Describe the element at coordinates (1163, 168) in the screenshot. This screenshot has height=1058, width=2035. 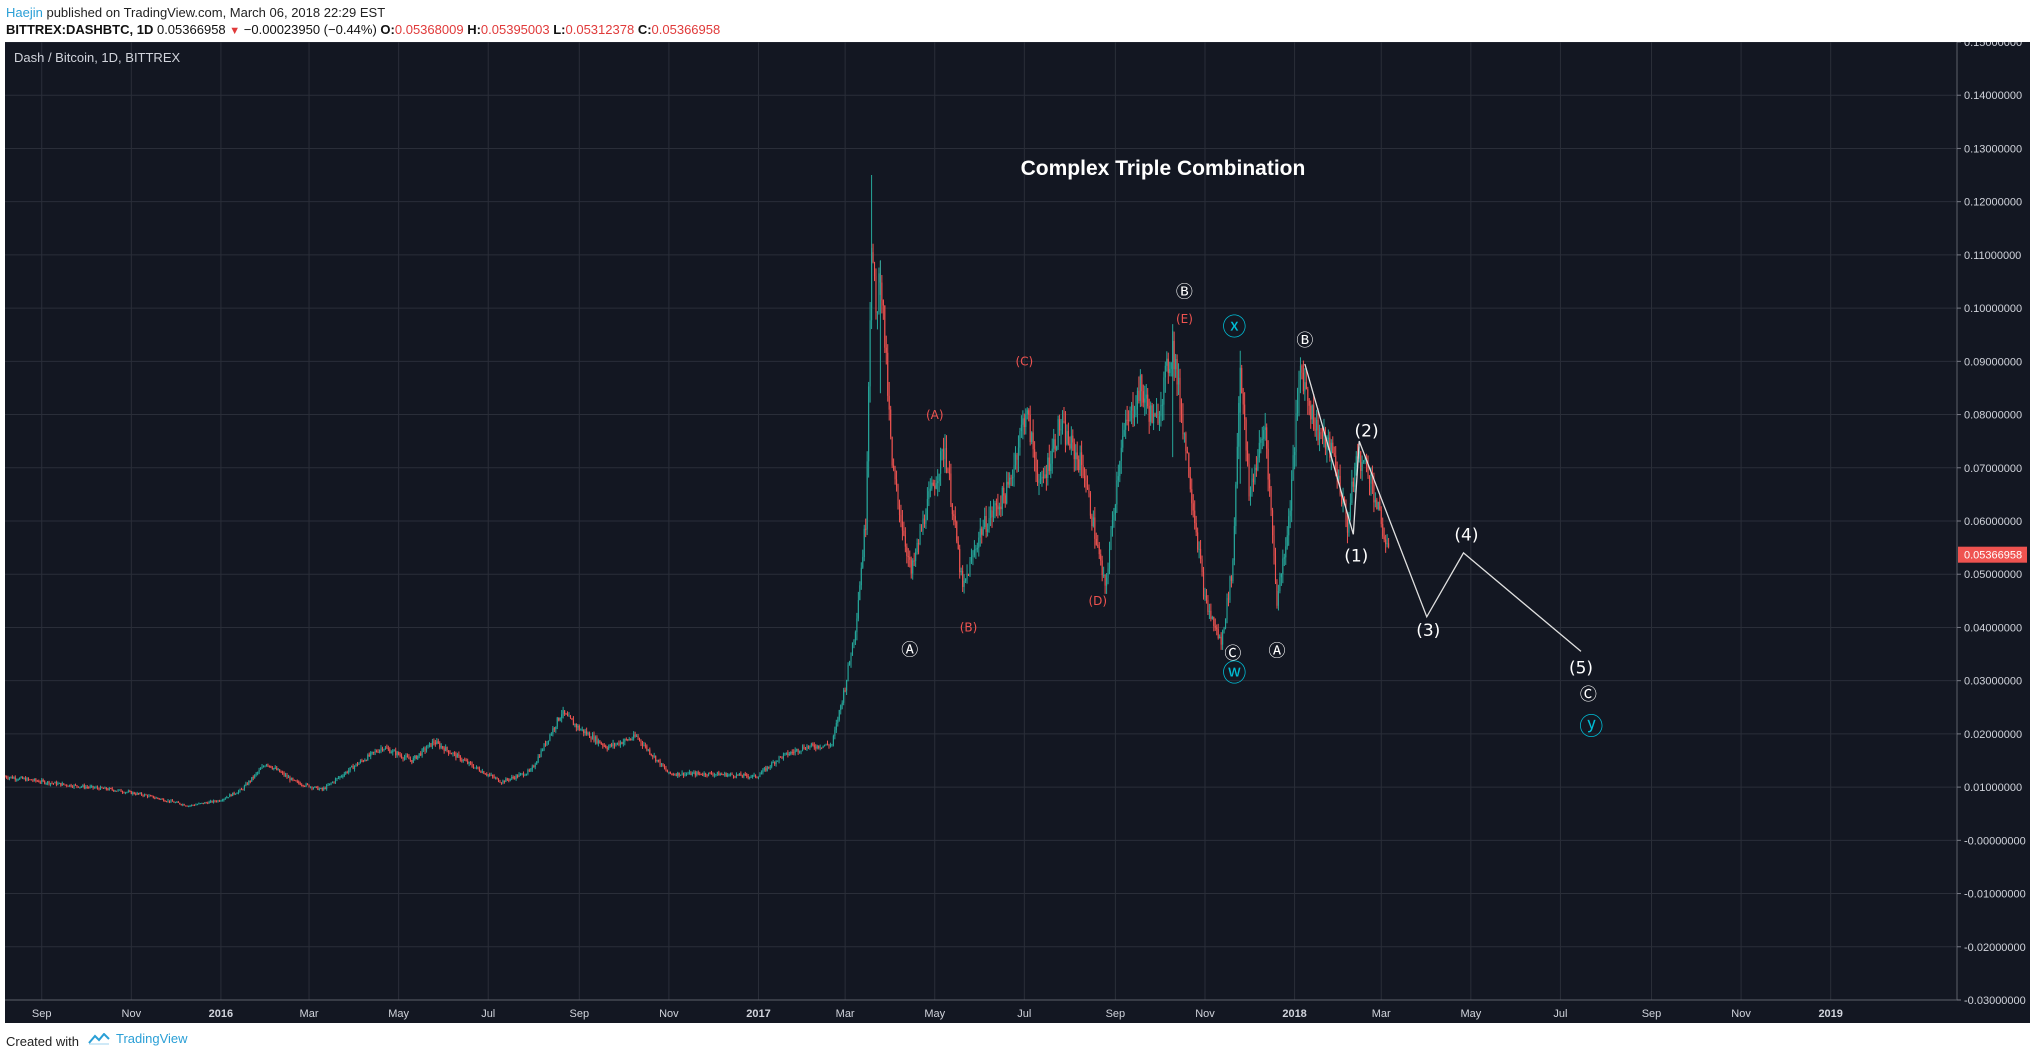
I see `chart-title: Complex Triple Combination` at that location.